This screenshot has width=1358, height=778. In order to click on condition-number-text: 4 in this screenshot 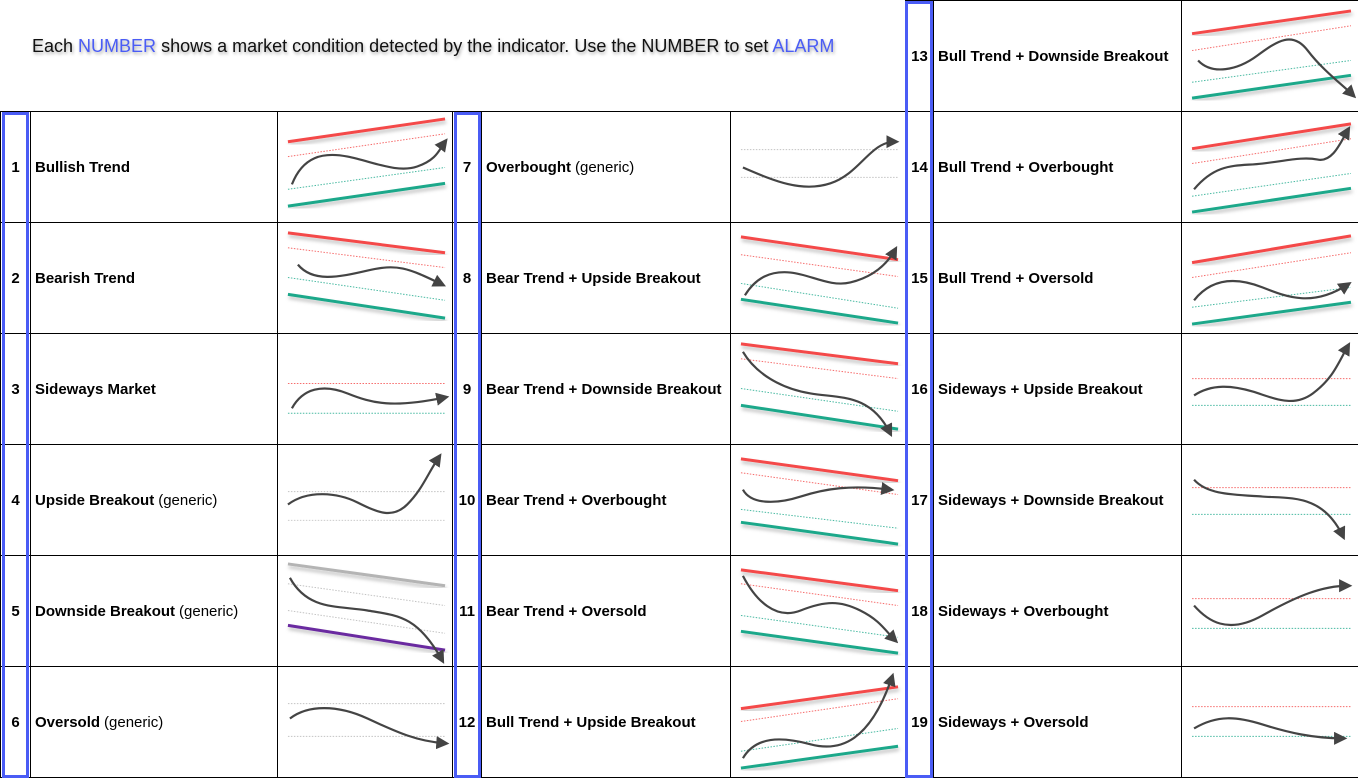, I will do `click(15, 500)`.